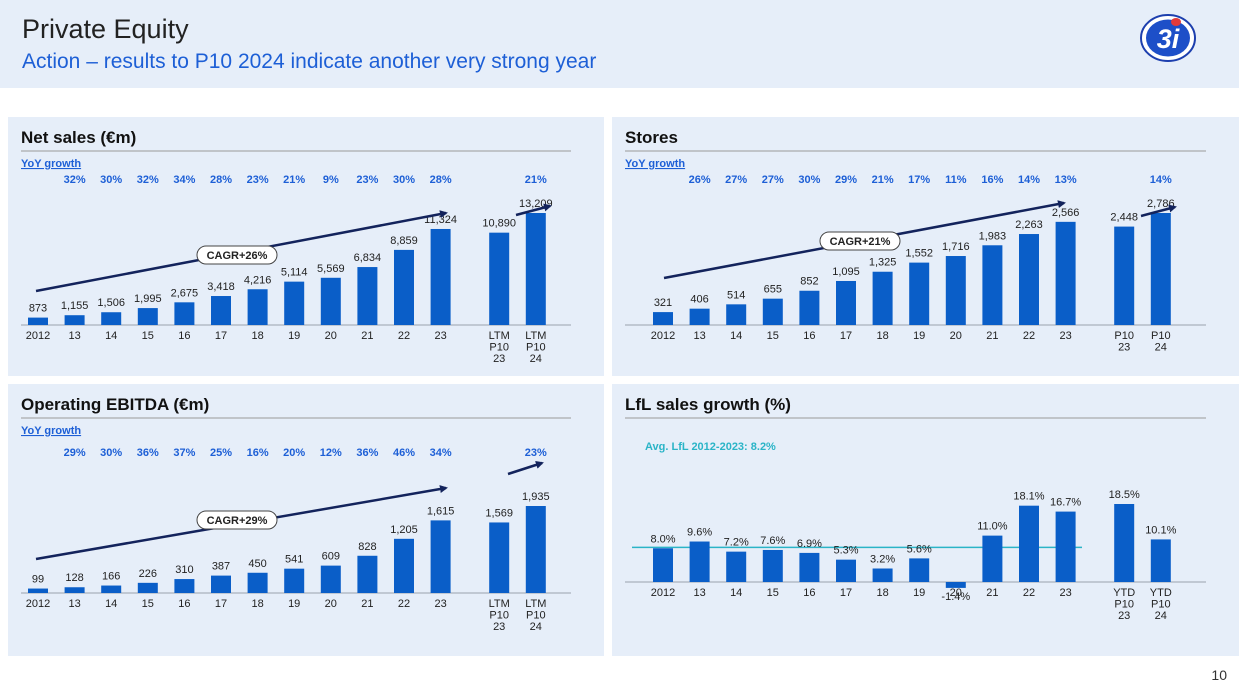 This screenshot has width=1239, height=691. I want to click on growth-value: 29%, so click(75, 453).